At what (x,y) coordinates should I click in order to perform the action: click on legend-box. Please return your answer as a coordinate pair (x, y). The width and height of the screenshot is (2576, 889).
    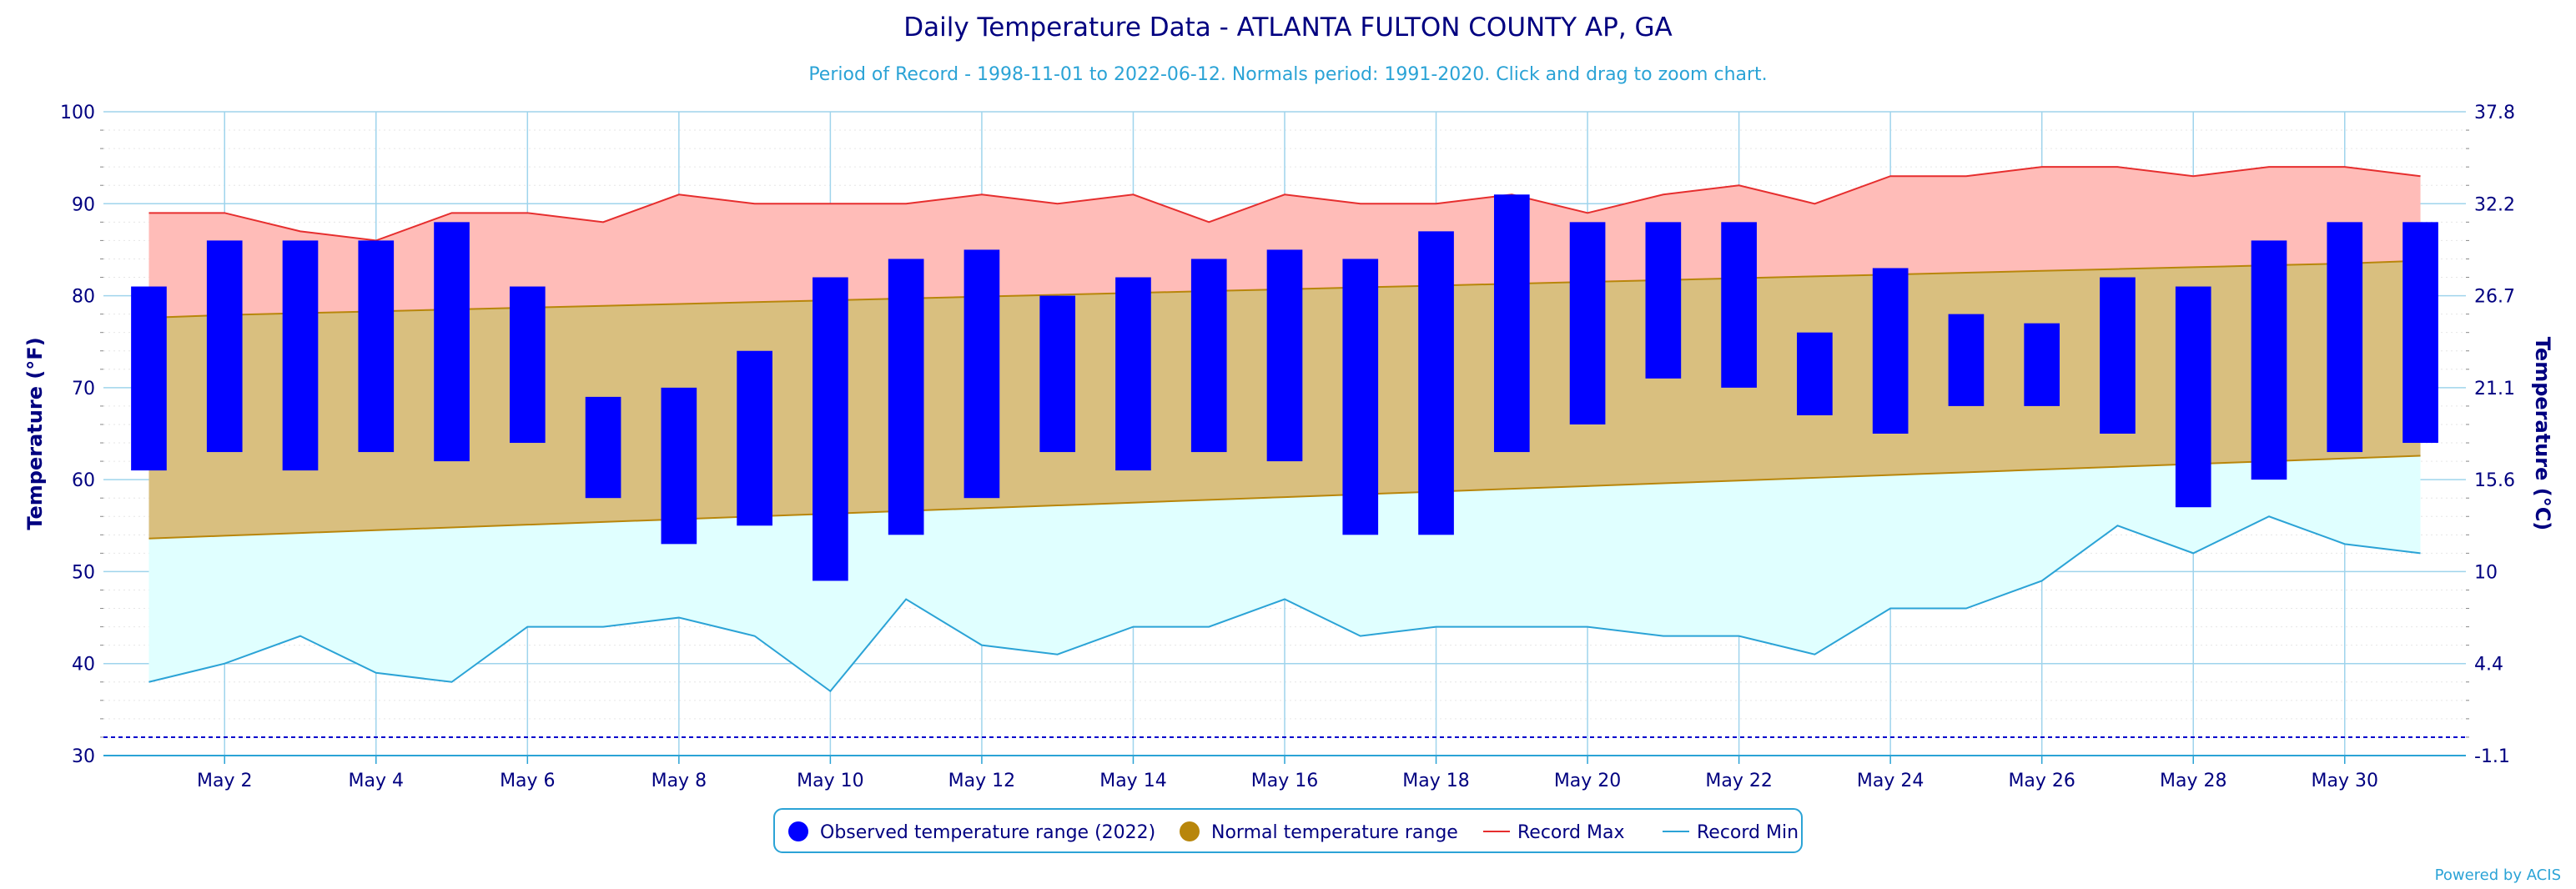
    Looking at the image, I should click on (1288, 830).